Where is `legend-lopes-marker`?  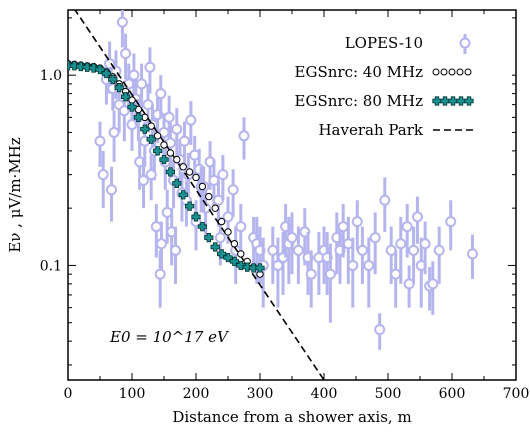
legend-lopes-marker is located at coordinates (465, 43).